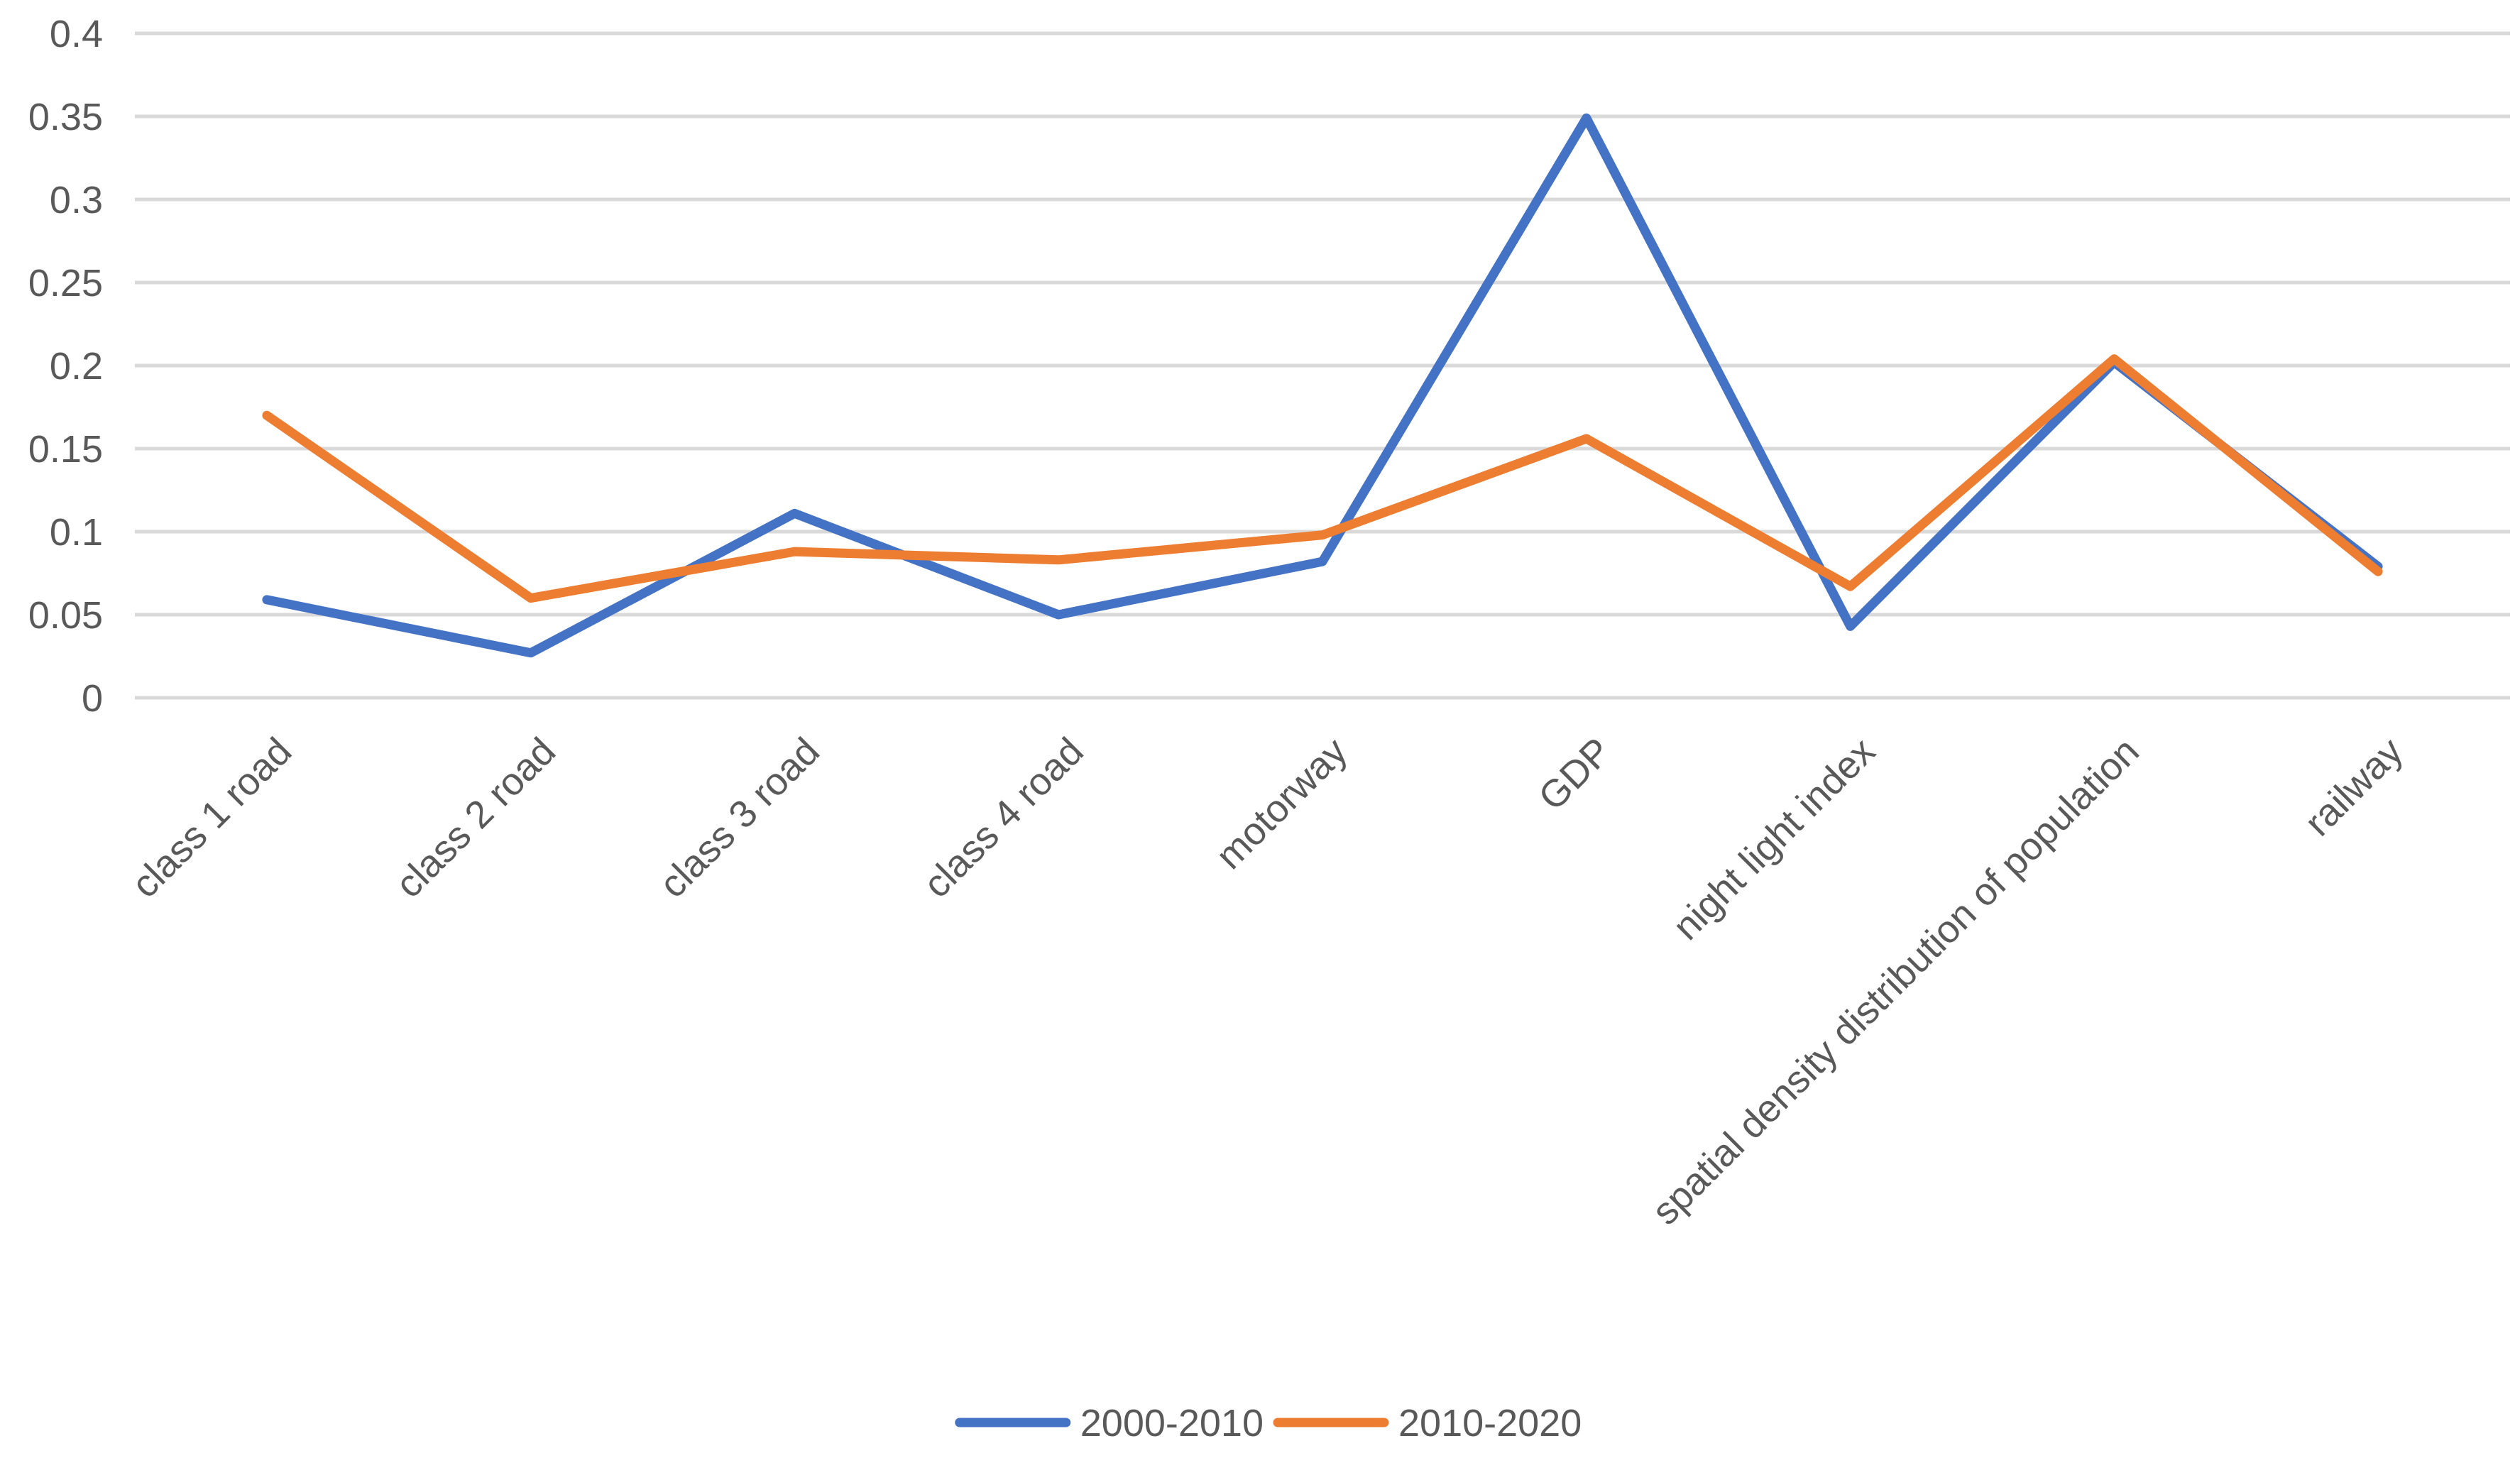  I want to click on y-tick-label: 0.15, so click(66, 449).